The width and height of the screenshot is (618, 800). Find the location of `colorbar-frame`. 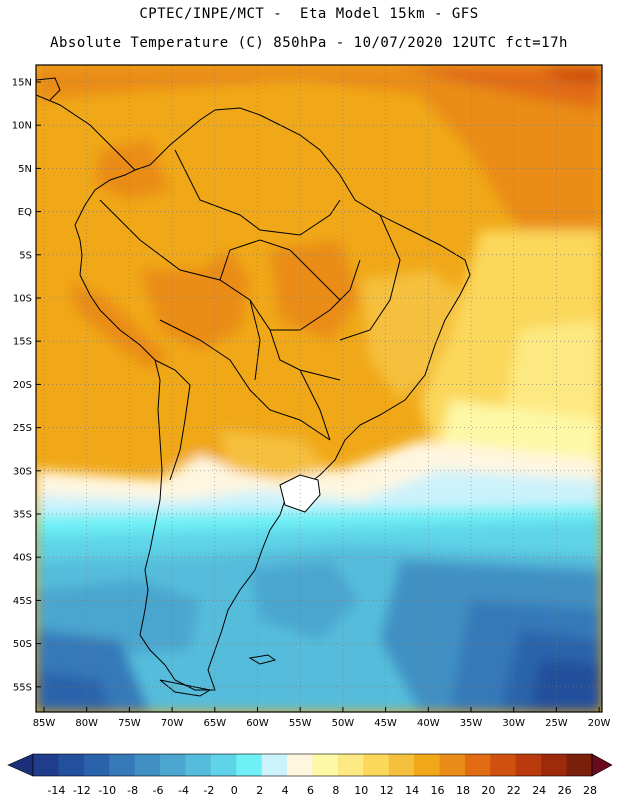

colorbar-frame is located at coordinates (312, 765).